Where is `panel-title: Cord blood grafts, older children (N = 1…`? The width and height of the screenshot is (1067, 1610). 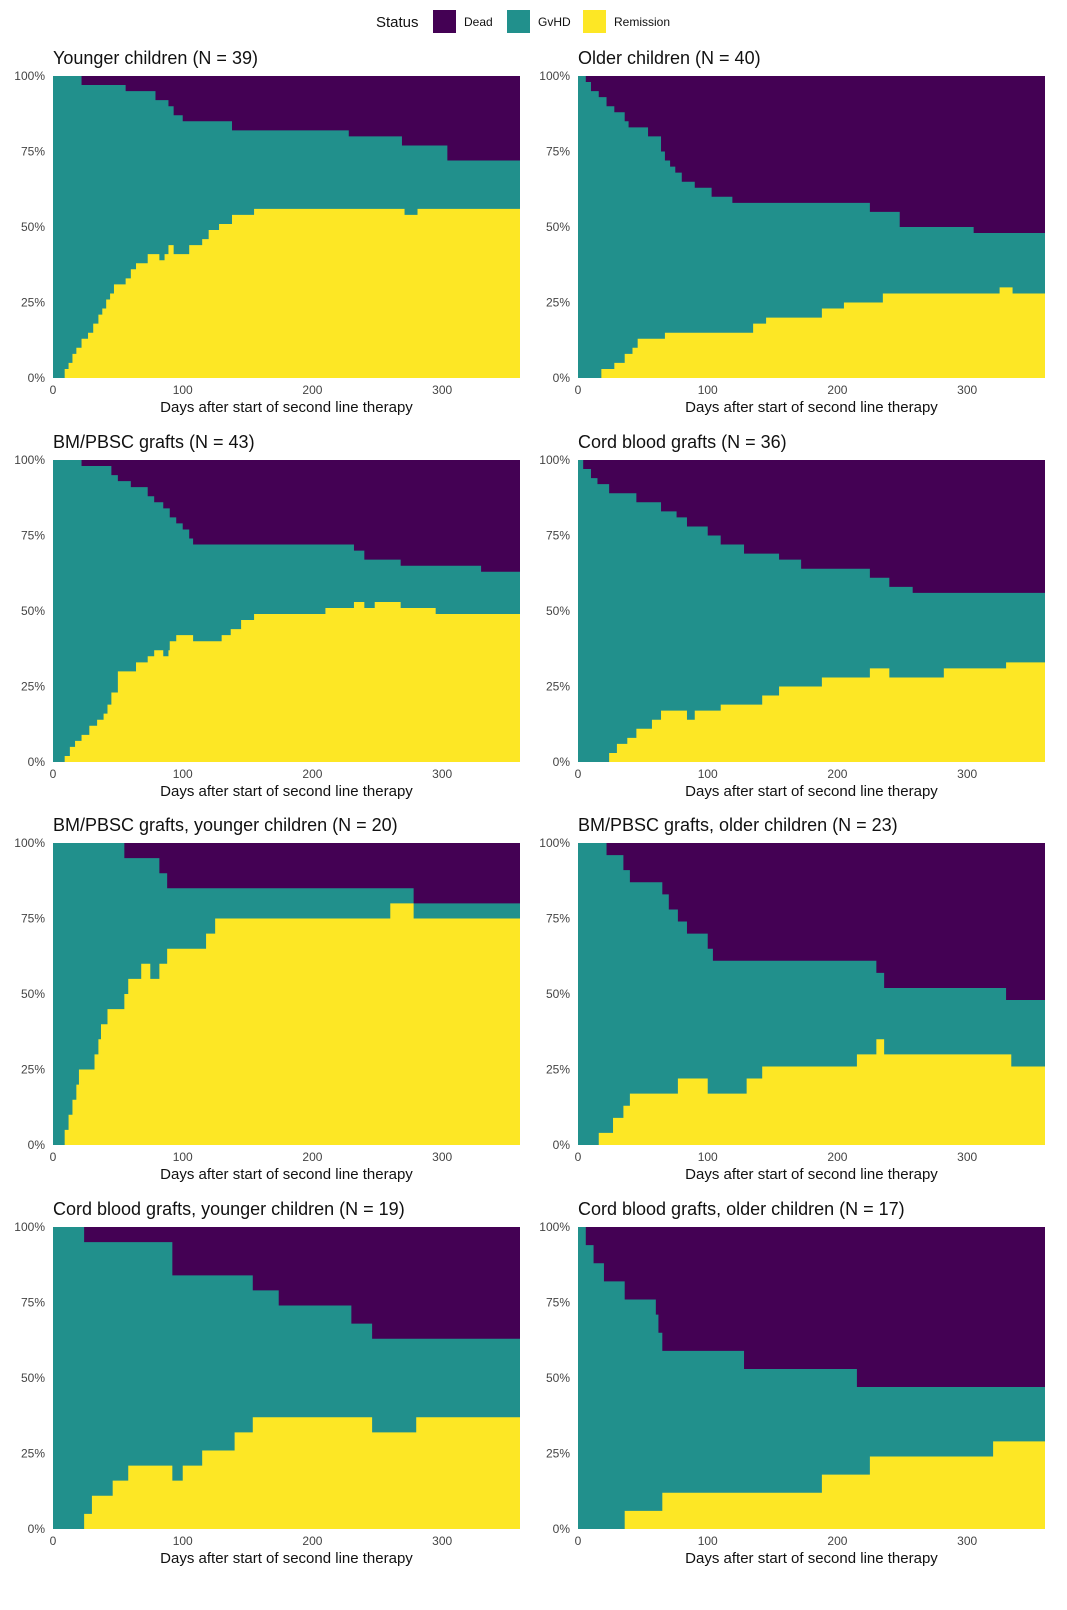 panel-title: Cord blood grafts, older children (N = 1… is located at coordinates (741, 1209).